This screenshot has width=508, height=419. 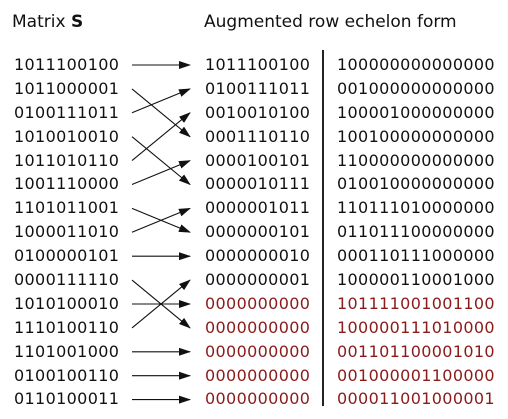 What do you see at coordinates (67, 88) in the screenshot?
I see `matrix-s-row: 1011000001` at bounding box center [67, 88].